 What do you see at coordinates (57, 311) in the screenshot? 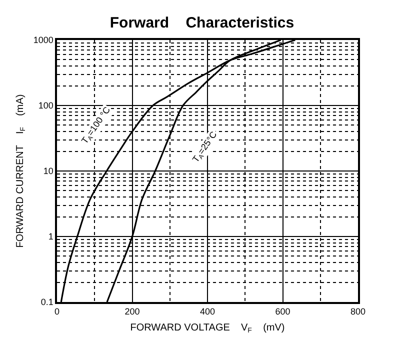
I see `x-tick-label: 0` at bounding box center [57, 311].